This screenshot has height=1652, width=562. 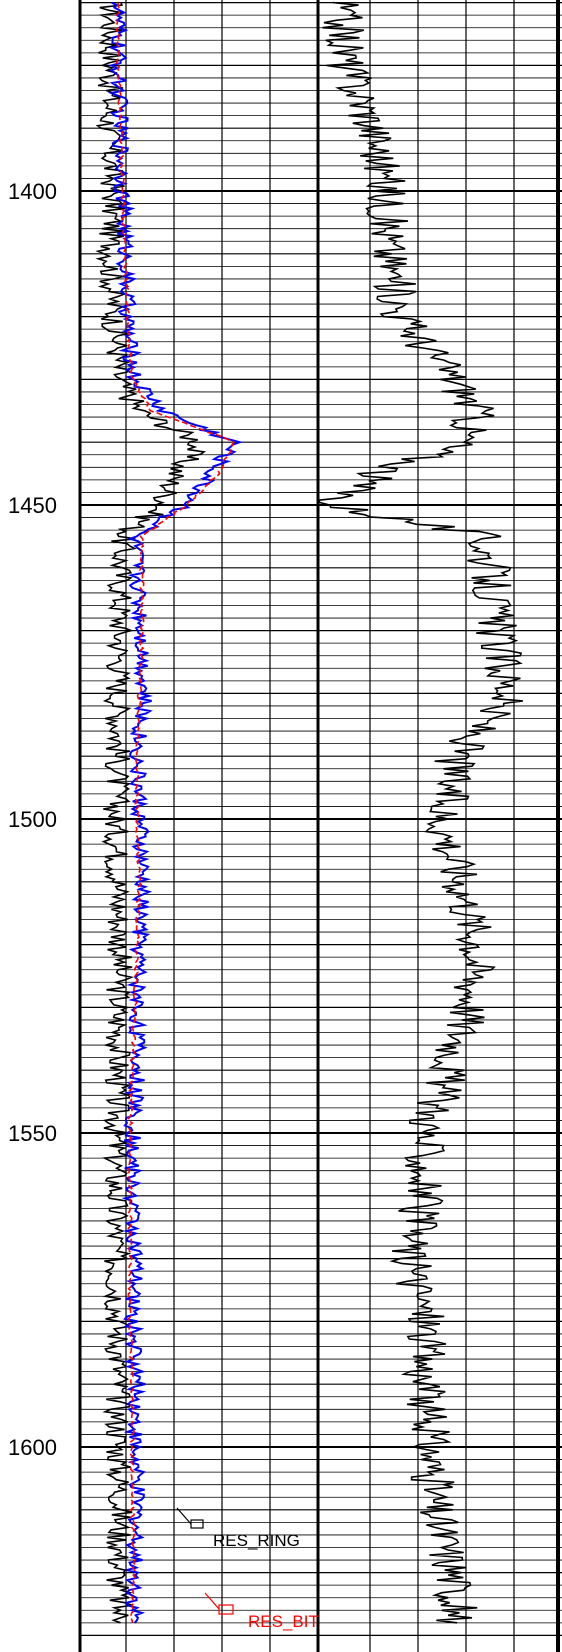 What do you see at coordinates (256, 1540) in the screenshot?
I see `curve-label-res-ring: RES_RING` at bounding box center [256, 1540].